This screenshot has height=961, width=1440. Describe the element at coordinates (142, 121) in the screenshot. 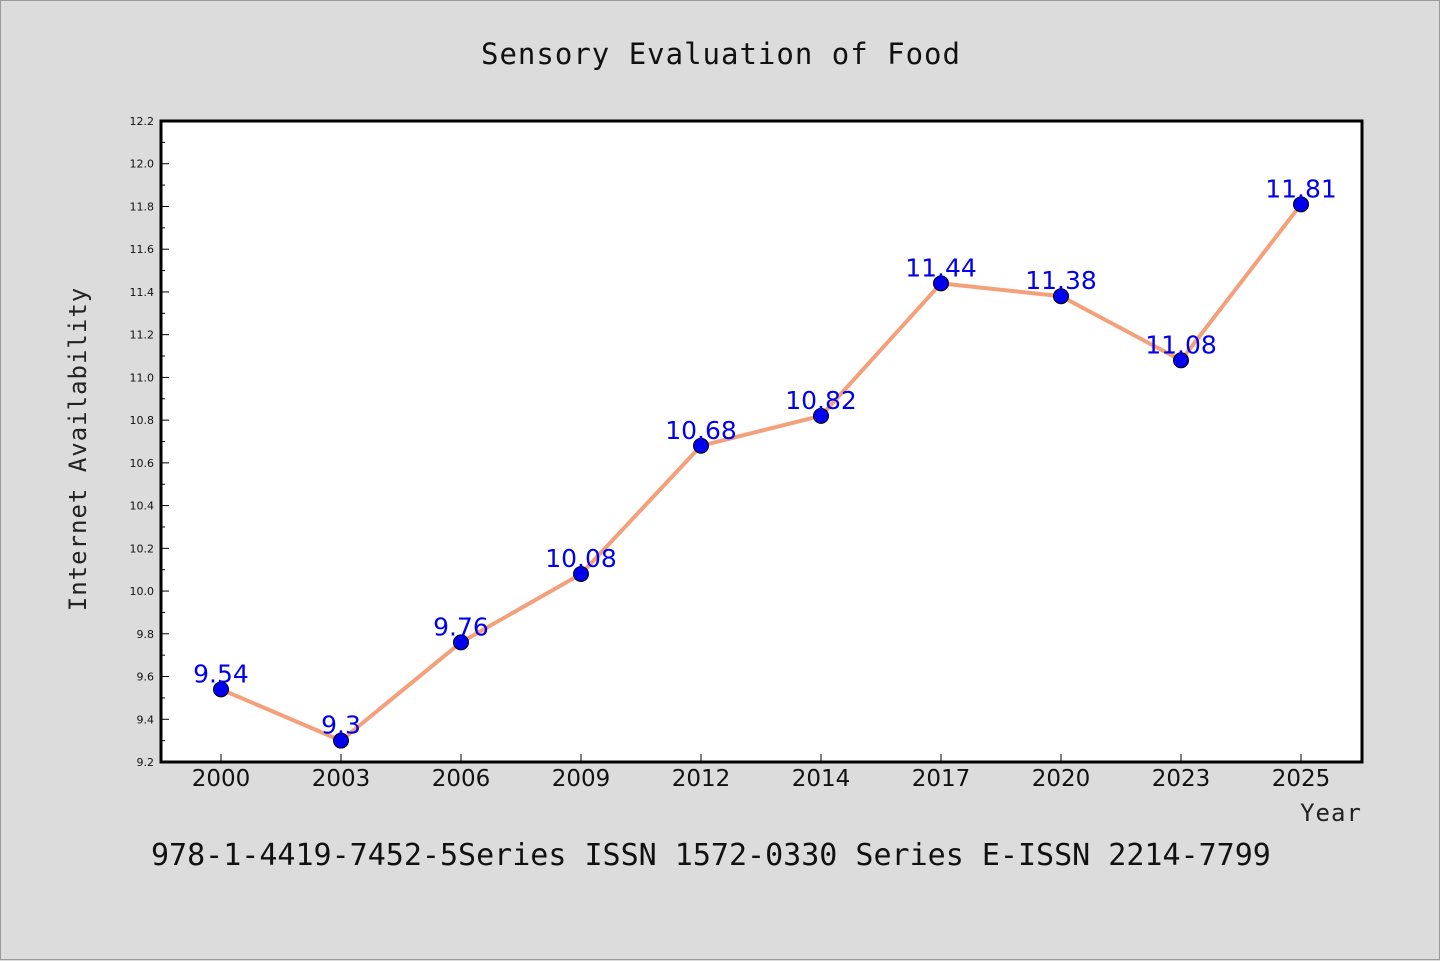

I see `y-tick-label: 12.2` at that location.